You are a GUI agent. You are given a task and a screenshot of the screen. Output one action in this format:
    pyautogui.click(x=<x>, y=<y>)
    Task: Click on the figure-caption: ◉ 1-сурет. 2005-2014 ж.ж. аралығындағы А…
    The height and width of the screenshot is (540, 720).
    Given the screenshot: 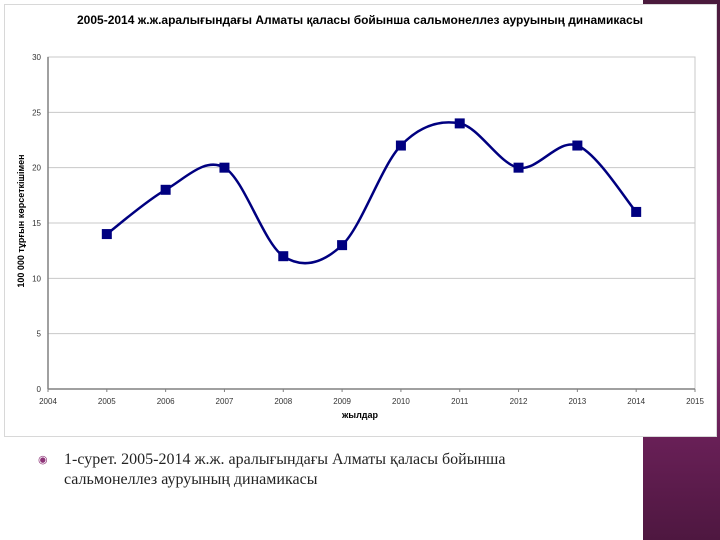 What is the action you would take?
    pyautogui.click(x=318, y=470)
    